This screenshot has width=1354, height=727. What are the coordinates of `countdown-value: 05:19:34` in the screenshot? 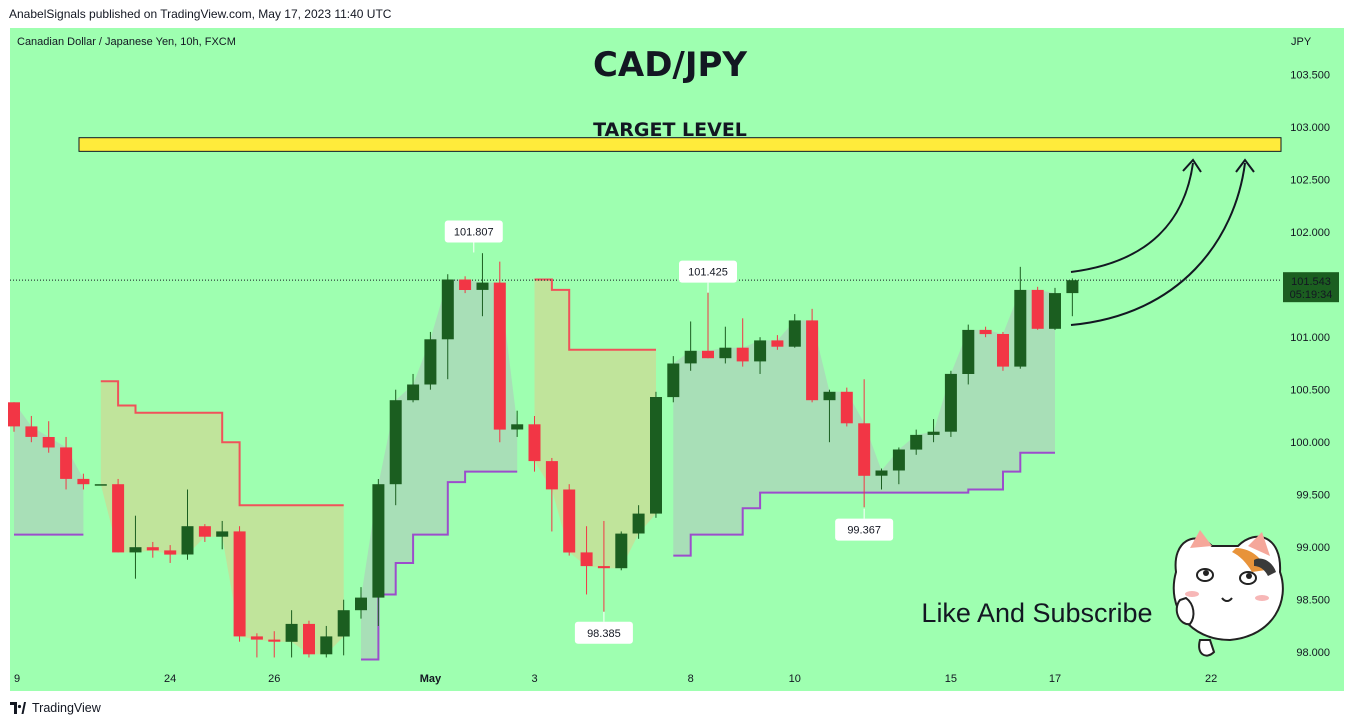 It's located at (1311, 295).